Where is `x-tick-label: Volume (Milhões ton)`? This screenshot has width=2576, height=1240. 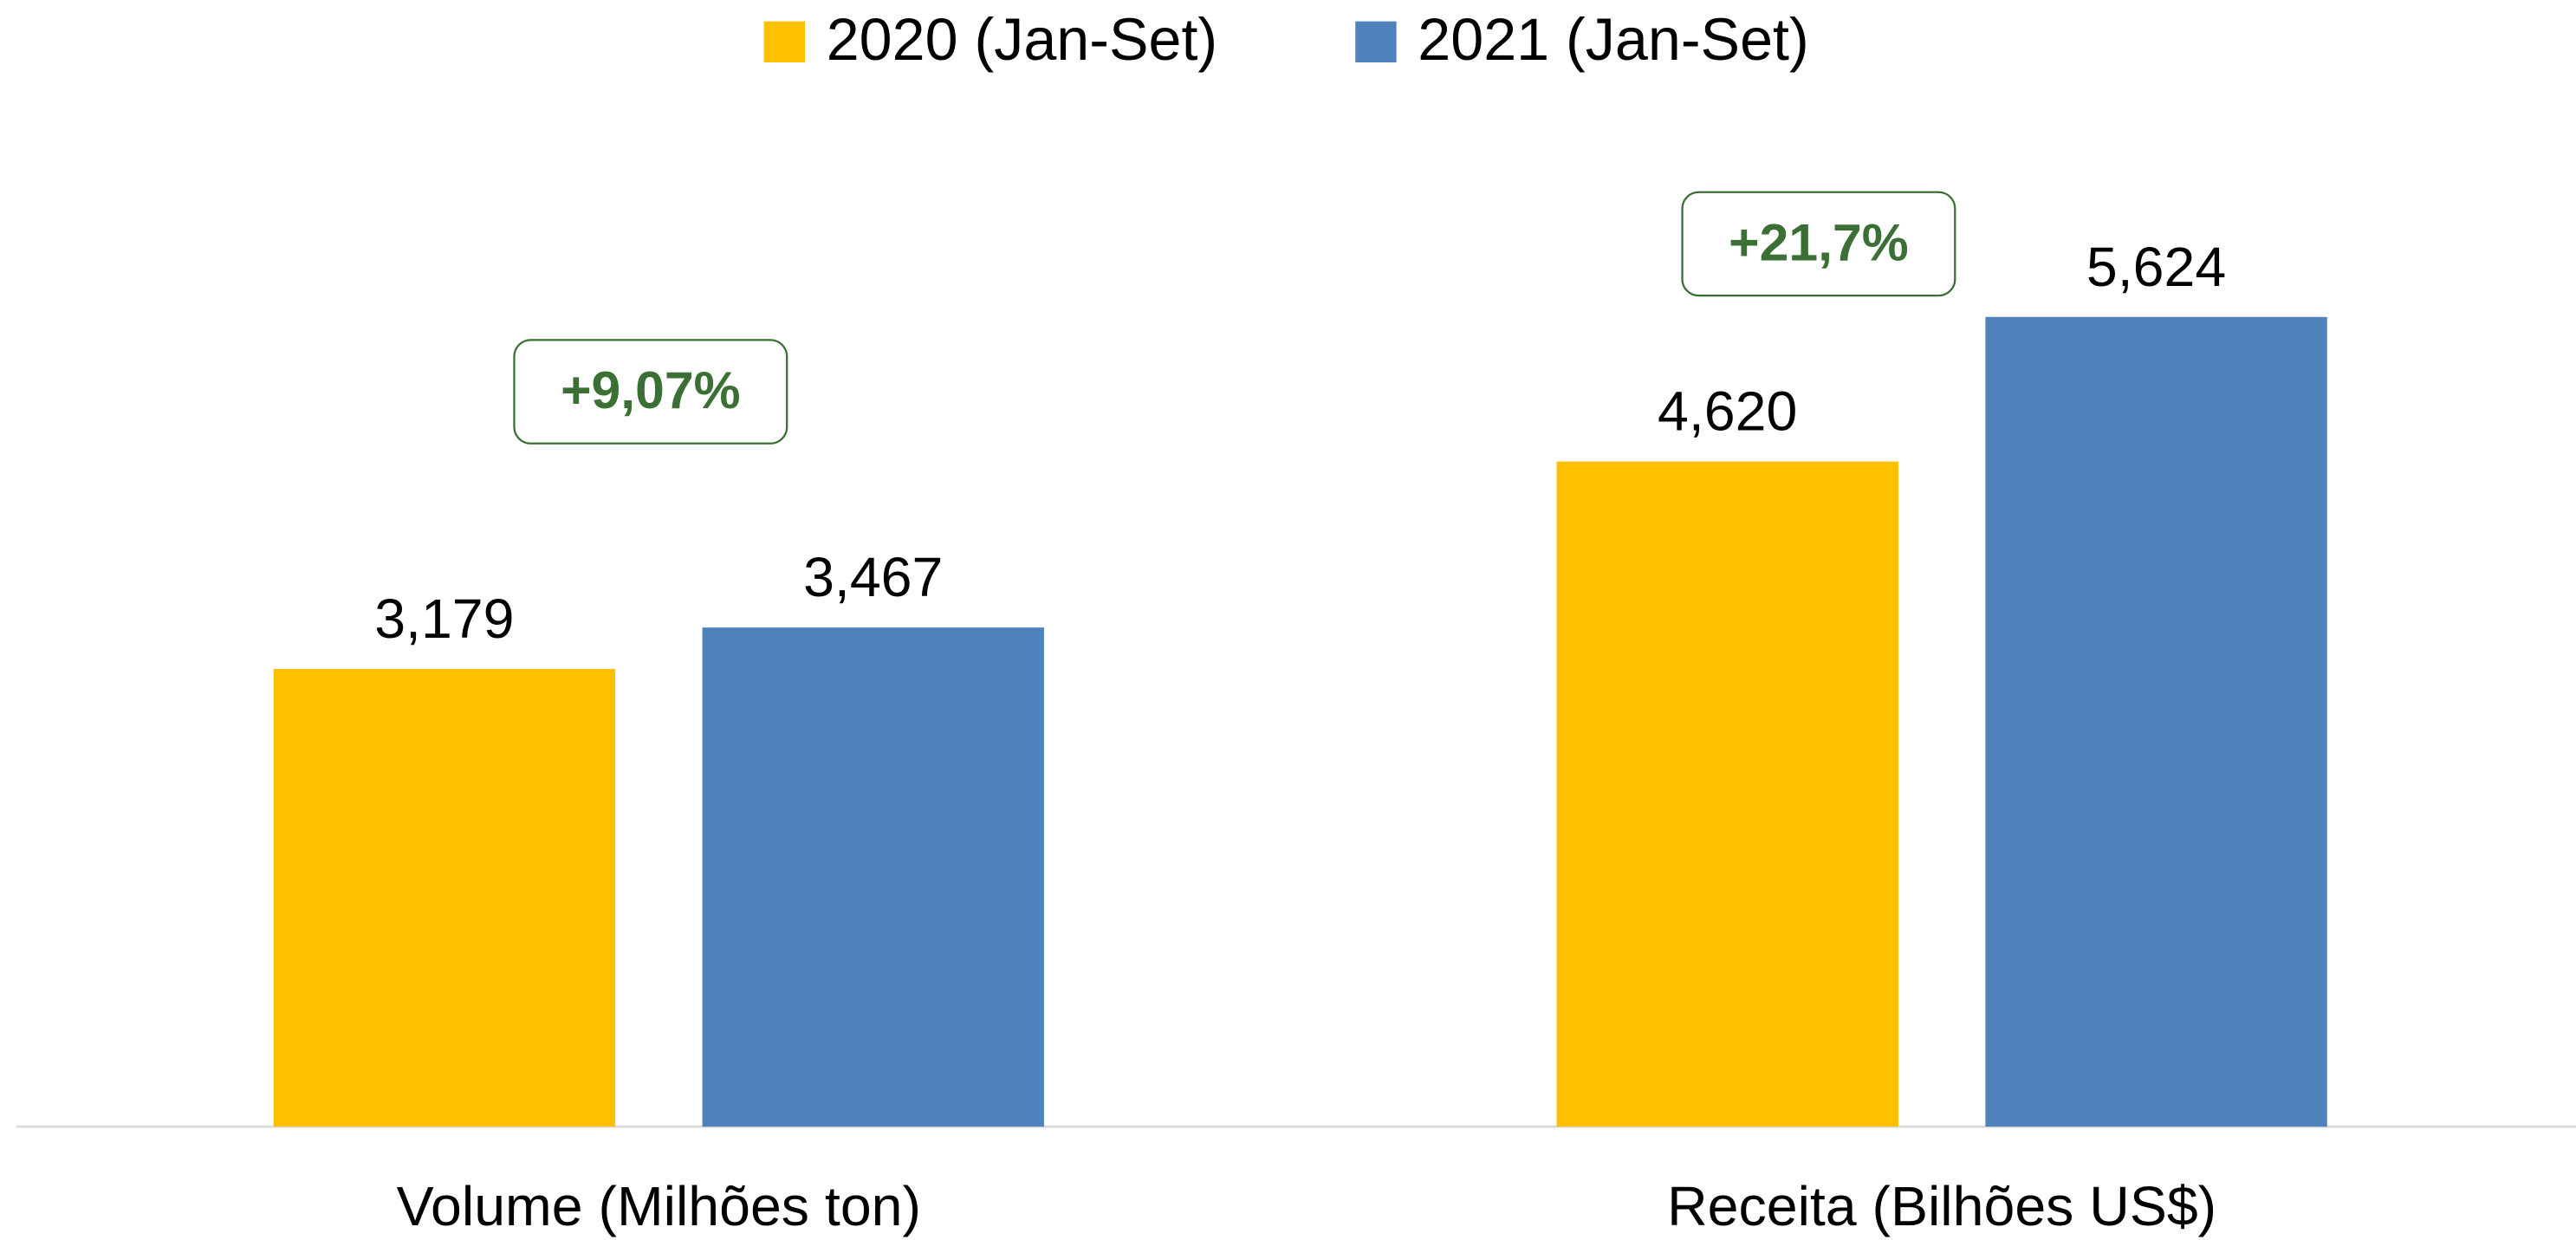 x-tick-label: Volume (Milhões ton) is located at coordinates (659, 1206).